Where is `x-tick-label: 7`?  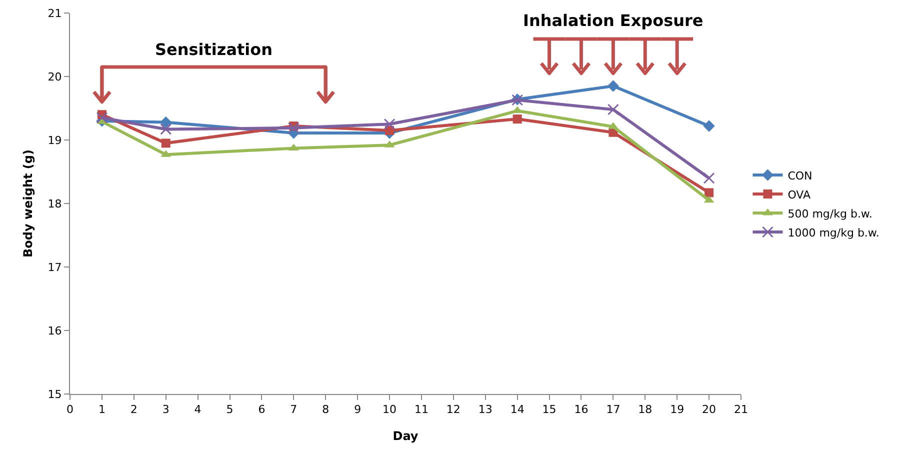
x-tick-label: 7 is located at coordinates (294, 409).